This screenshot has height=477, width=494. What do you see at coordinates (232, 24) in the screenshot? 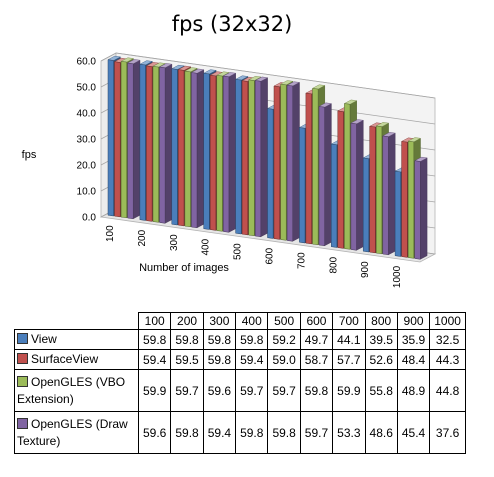
I see `chart-title: fps (32x32)` at bounding box center [232, 24].